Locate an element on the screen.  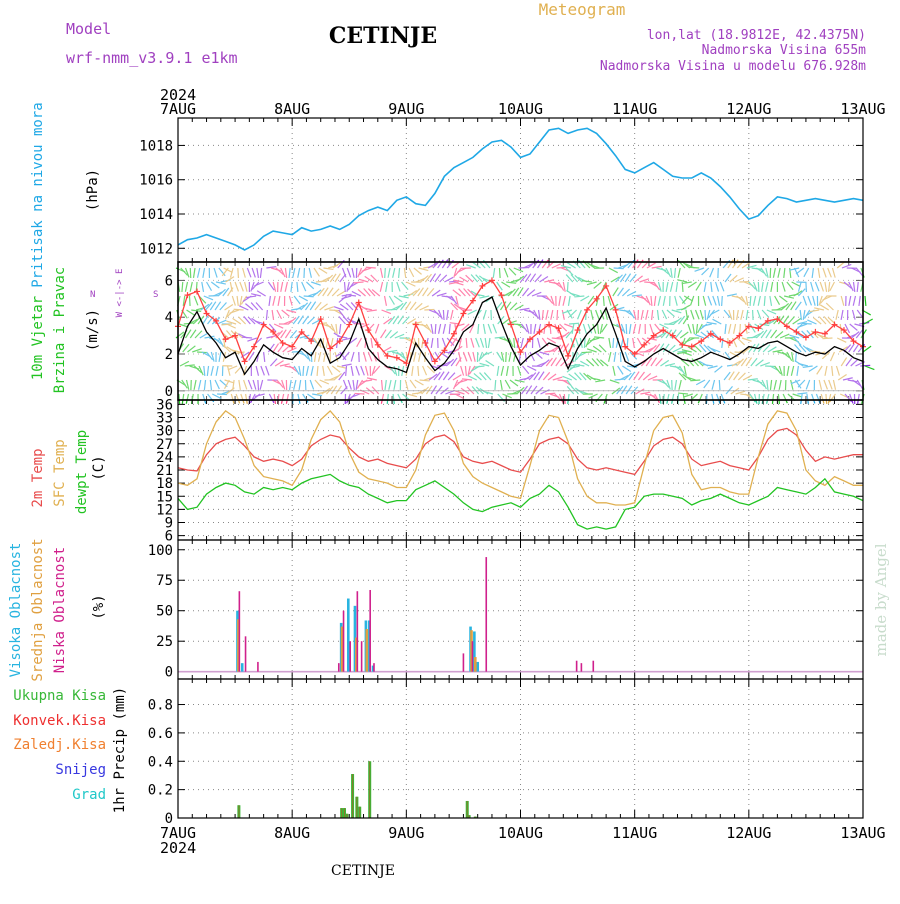
lonlat-text: lon,lat (18.9812E, 42.4375N) is located at coordinates (756, 35).